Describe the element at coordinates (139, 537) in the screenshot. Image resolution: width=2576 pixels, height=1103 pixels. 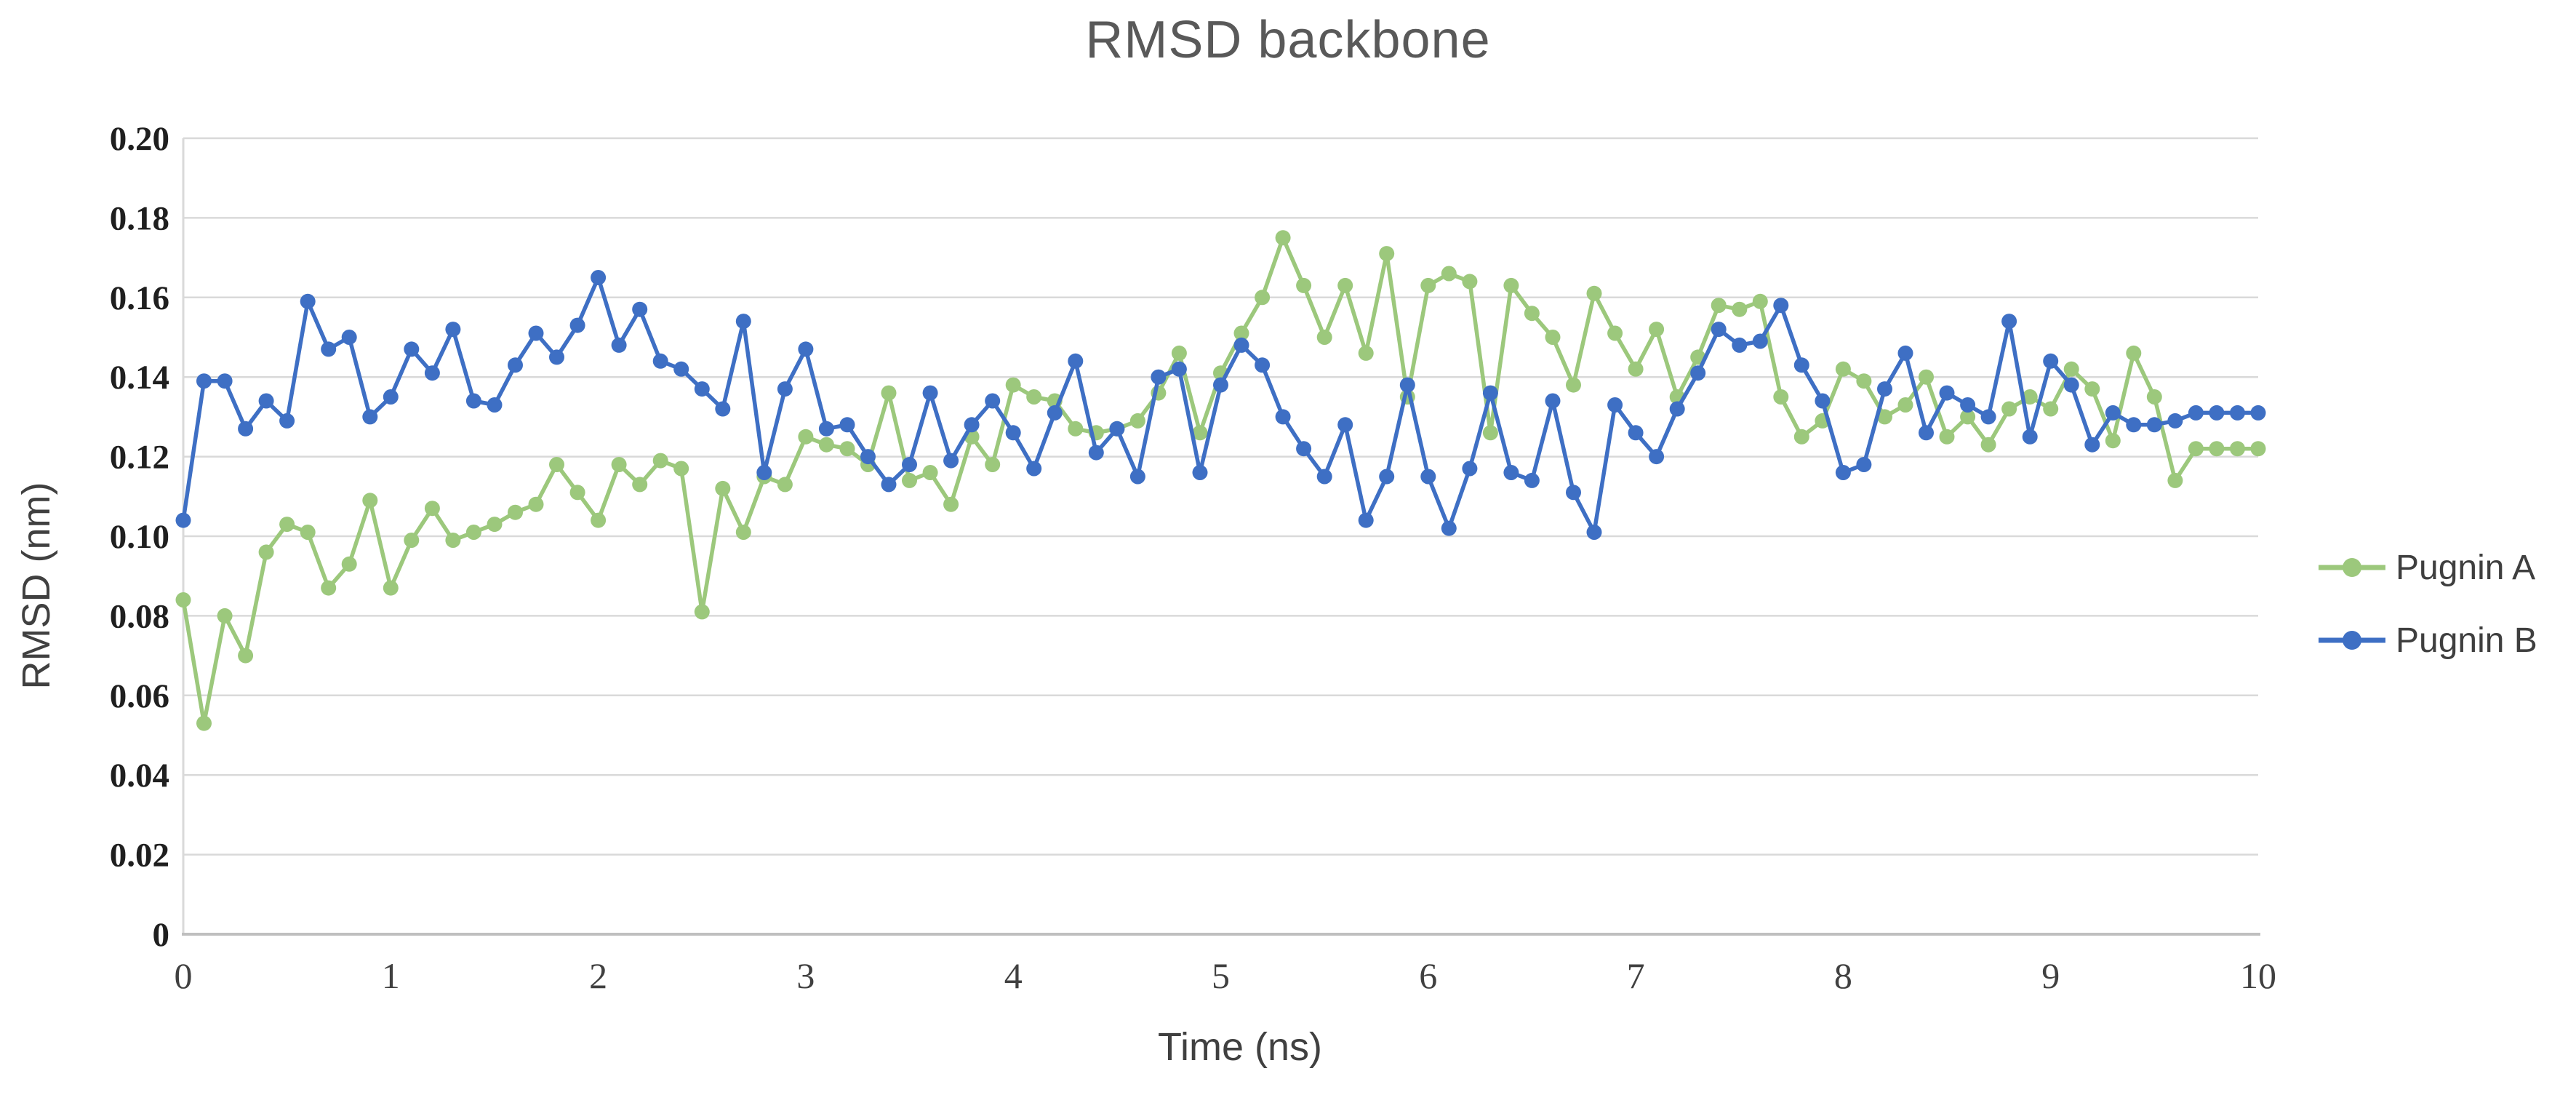
I see `y-tick-label: 0.10` at that location.